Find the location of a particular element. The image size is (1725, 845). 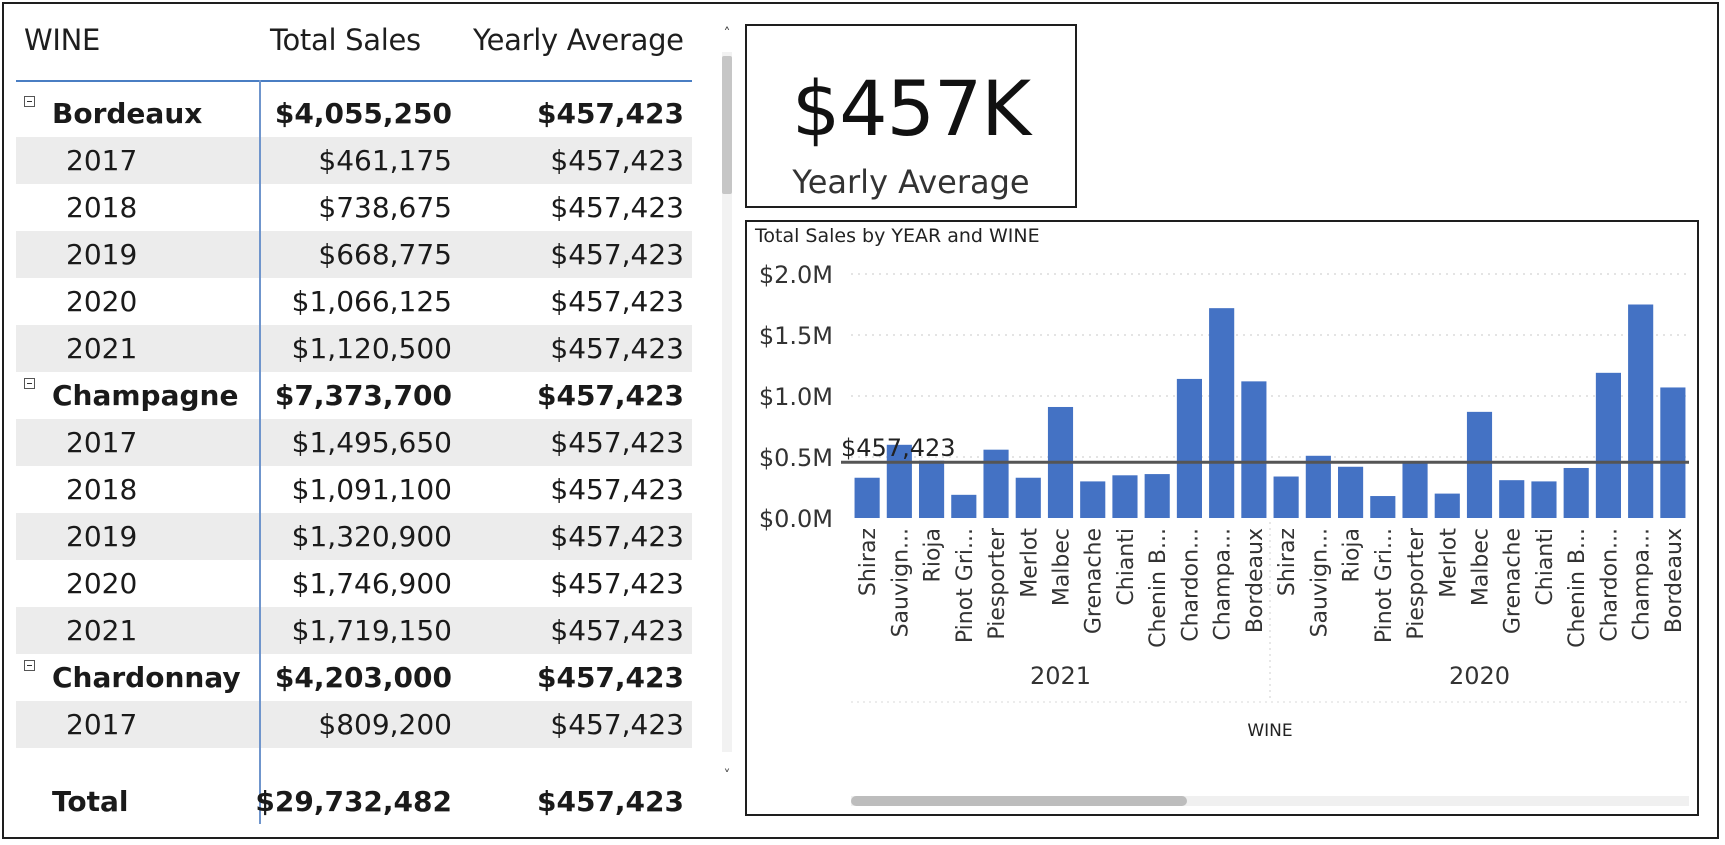

table-row: 2021 $1,120,500 $457,423 is located at coordinates (354, 348).